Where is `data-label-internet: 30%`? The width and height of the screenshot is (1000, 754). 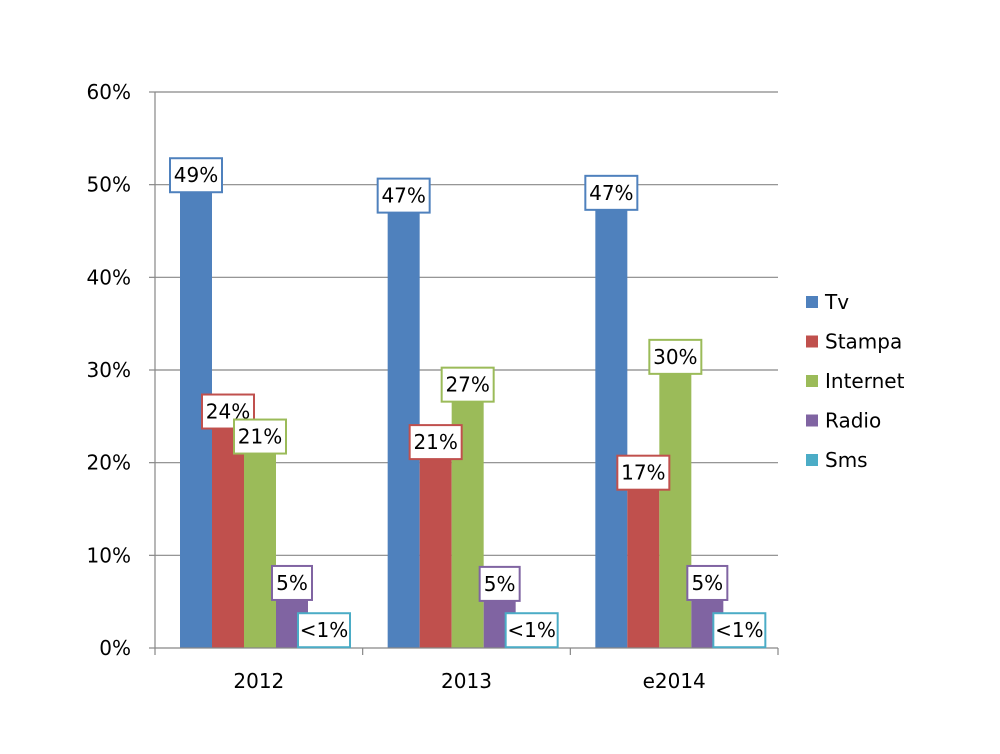 data-label-internet: 30% is located at coordinates (675, 356).